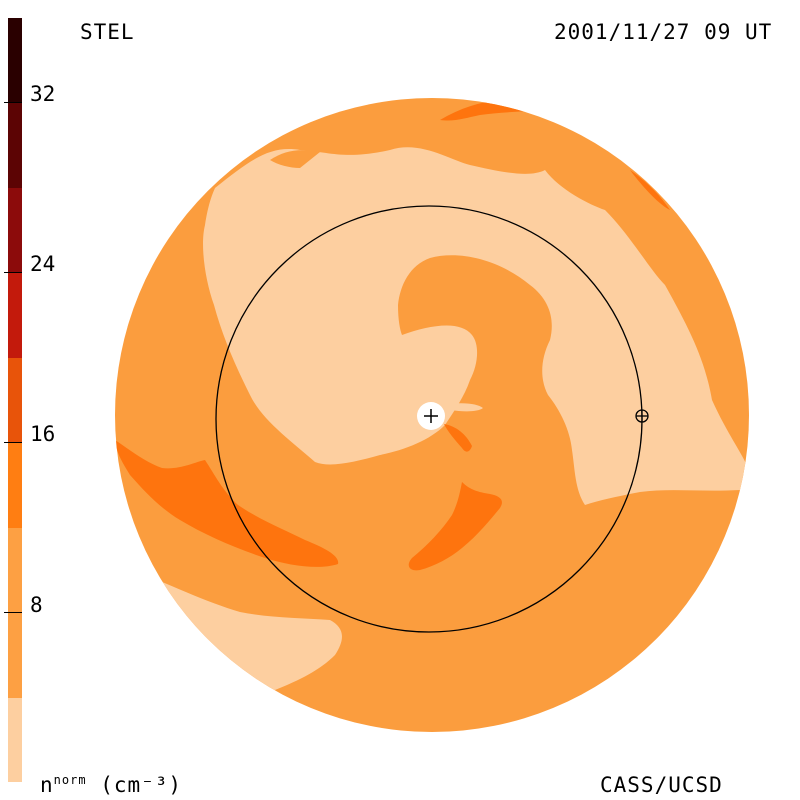  Describe the element at coordinates (642, 416) in the screenshot. I see `earth-circle-plus-icon` at that location.